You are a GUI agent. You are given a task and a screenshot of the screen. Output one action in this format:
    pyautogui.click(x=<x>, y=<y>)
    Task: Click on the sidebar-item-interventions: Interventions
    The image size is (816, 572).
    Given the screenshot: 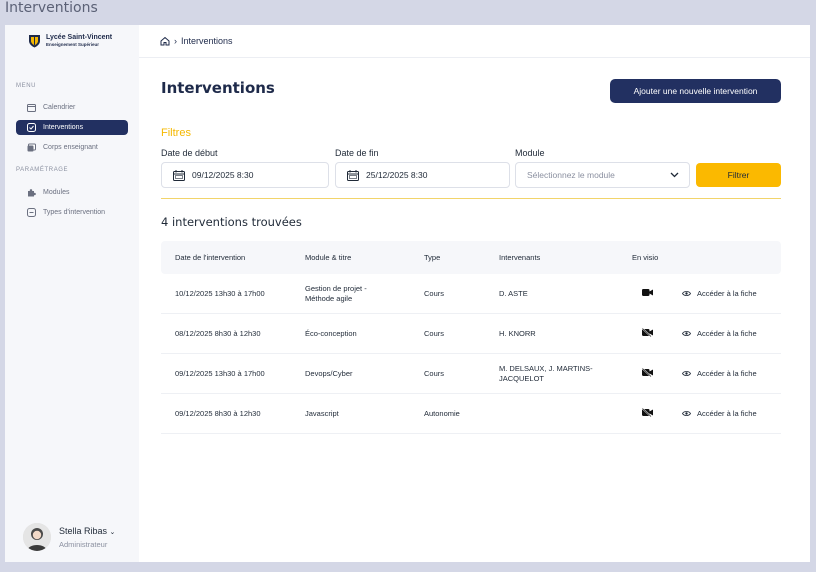 What is the action you would take?
    pyautogui.click(x=72, y=127)
    